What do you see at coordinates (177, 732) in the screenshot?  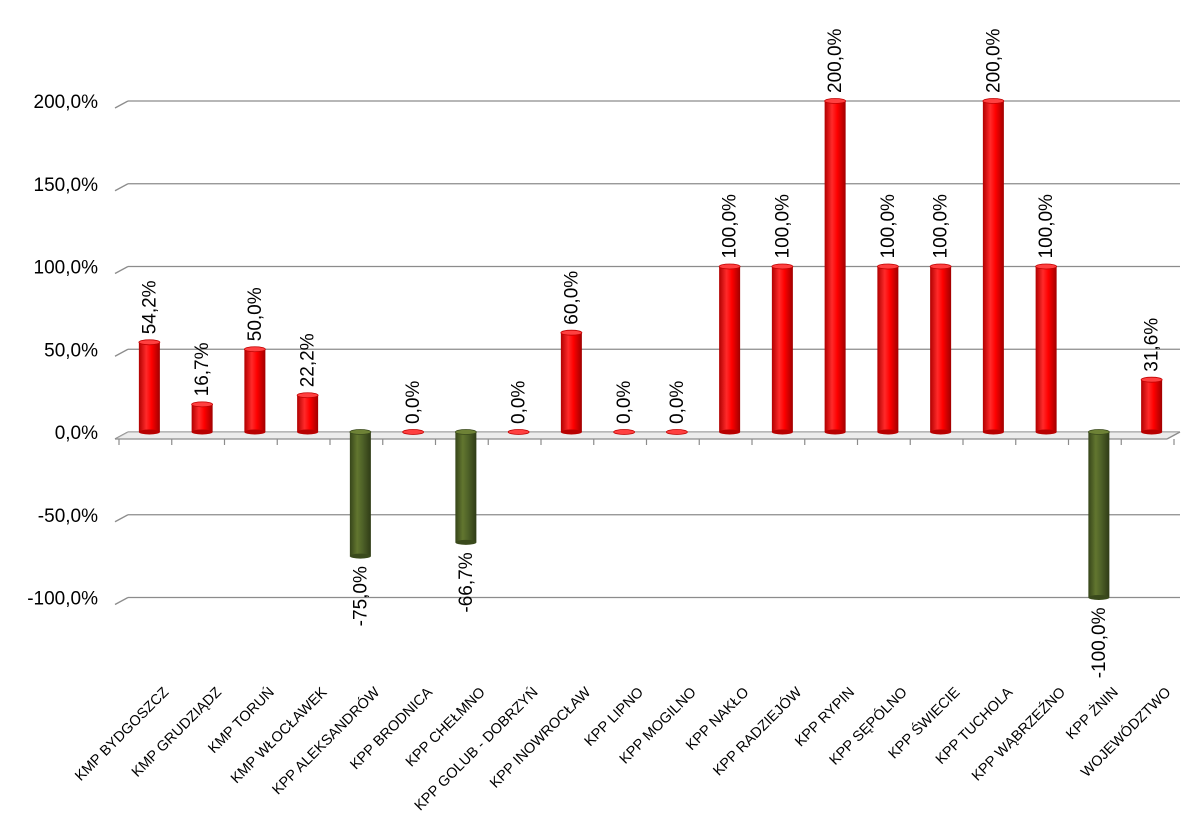 I see `x-tick-label: KMP GRUDZIĄDZ` at bounding box center [177, 732].